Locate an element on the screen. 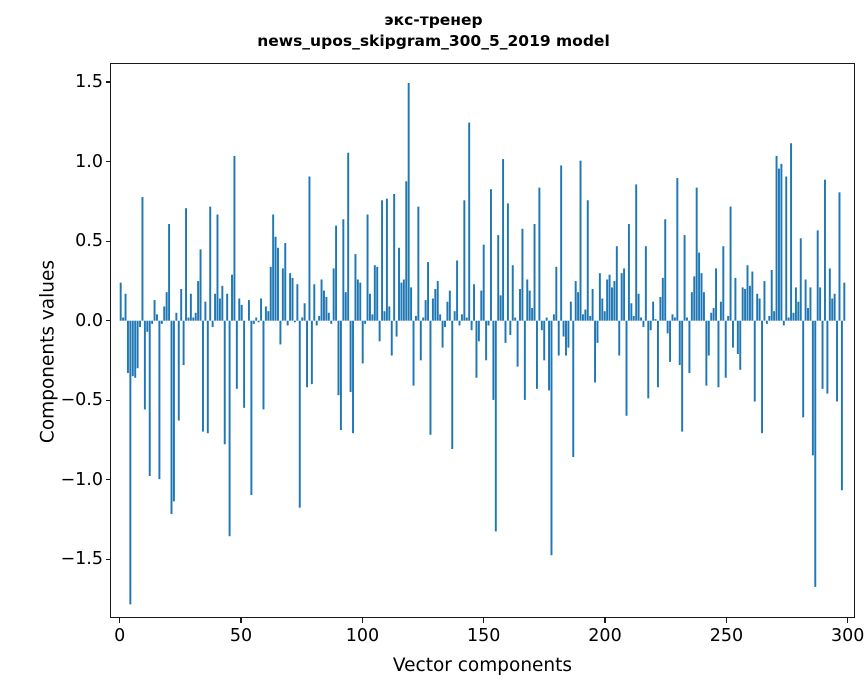  y-tick-label: 1.0 is located at coordinates (89, 161).